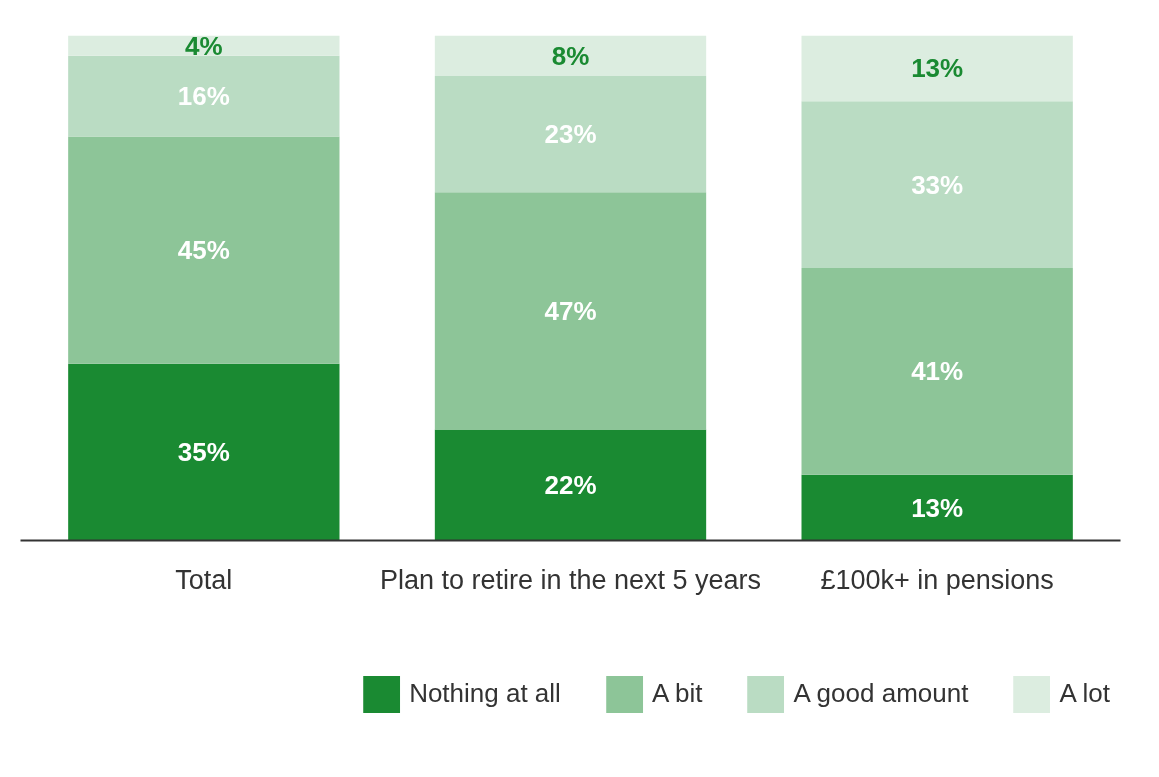  I want to click on data-label: 47%, so click(570, 310).